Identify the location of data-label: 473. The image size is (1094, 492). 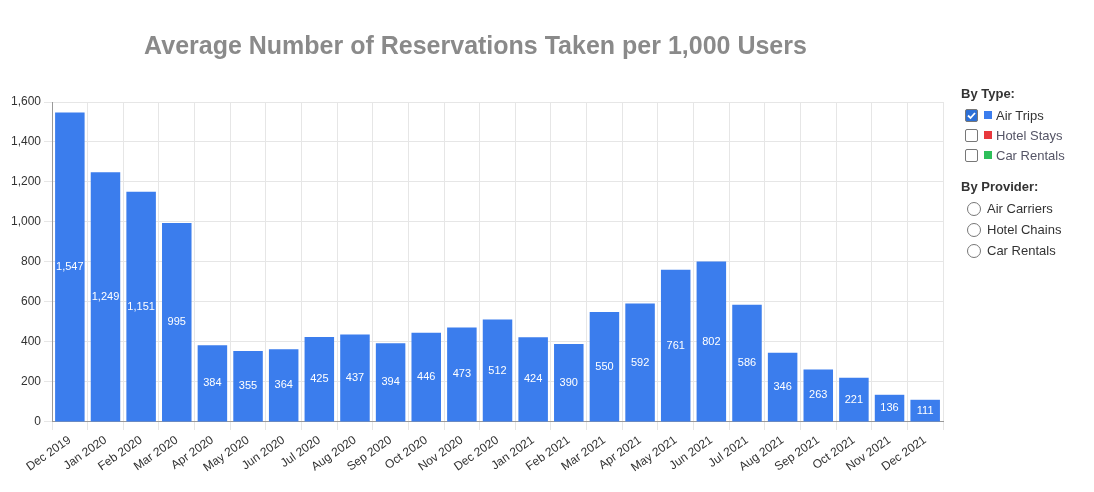
(462, 373).